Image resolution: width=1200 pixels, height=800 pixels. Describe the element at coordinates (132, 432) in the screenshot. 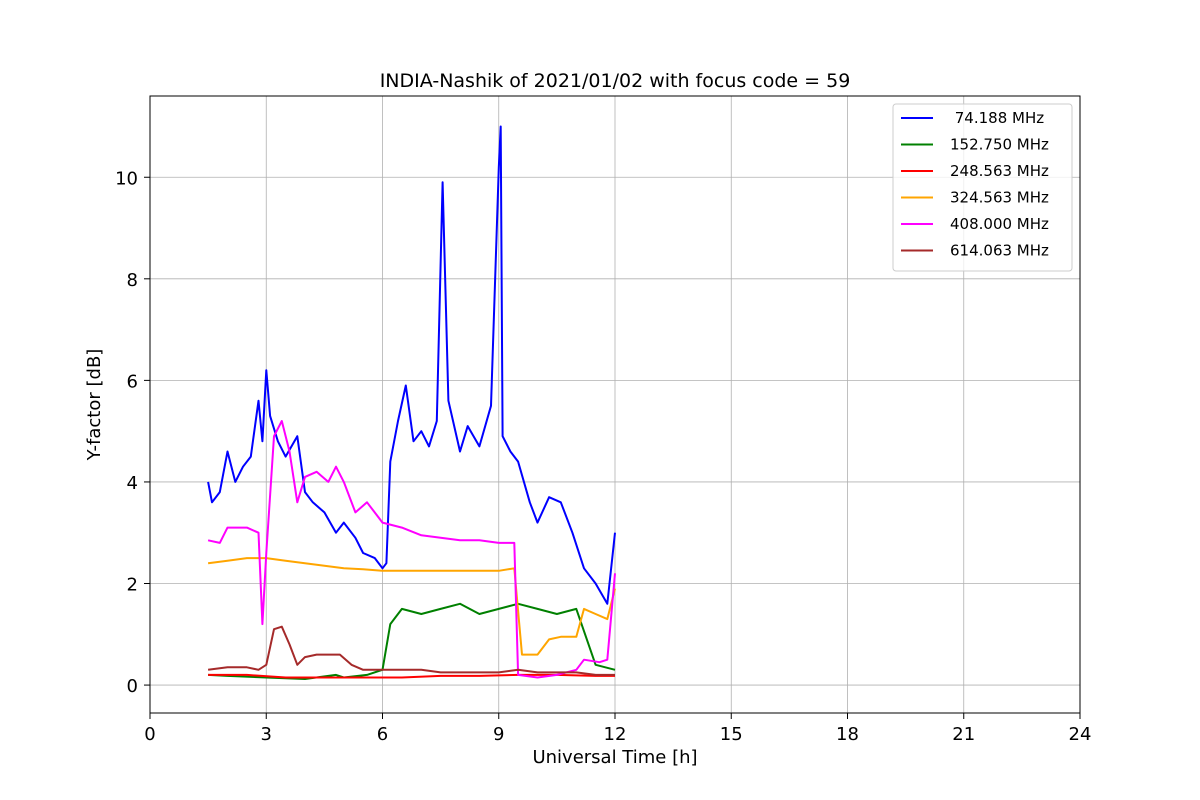

I see `y-axis: 0 2 4 6 8 10` at that location.